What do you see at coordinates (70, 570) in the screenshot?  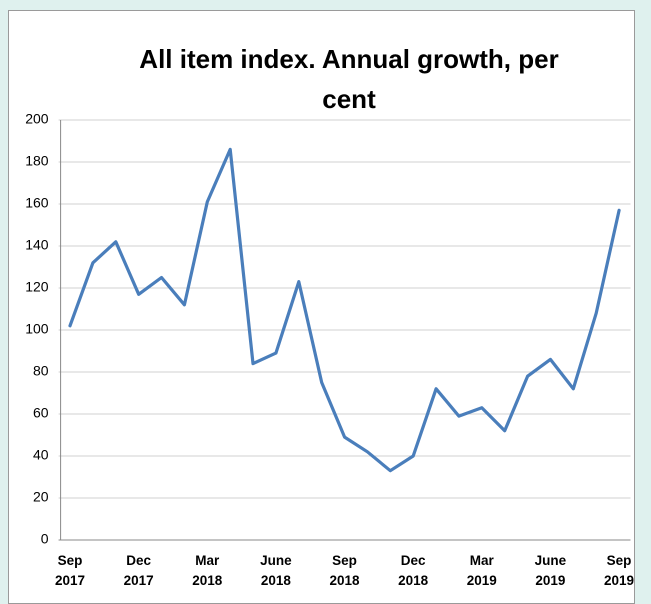 I see `x-tick-label: Sep 2017` at bounding box center [70, 570].